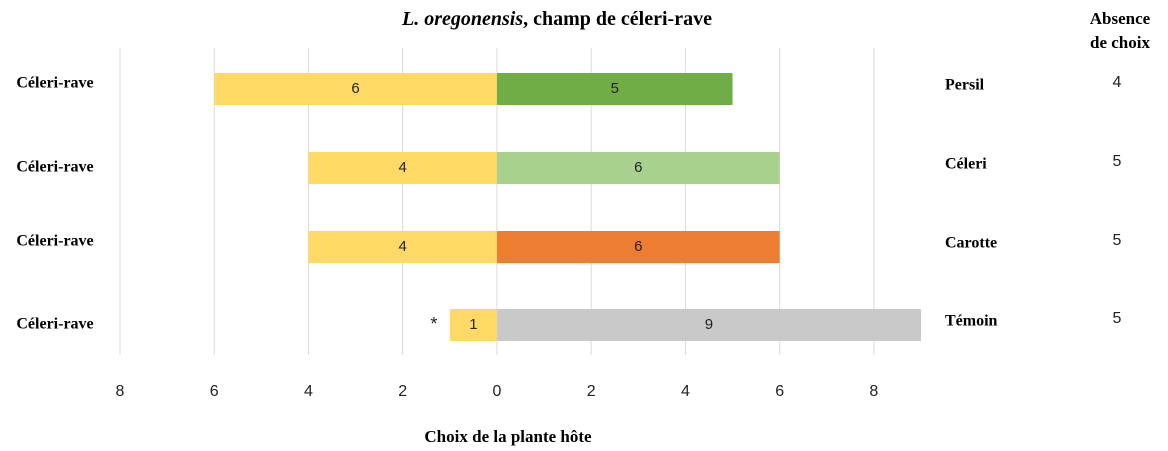  What do you see at coordinates (496, 391) in the screenshot?
I see `x-tick-label: 0` at bounding box center [496, 391].